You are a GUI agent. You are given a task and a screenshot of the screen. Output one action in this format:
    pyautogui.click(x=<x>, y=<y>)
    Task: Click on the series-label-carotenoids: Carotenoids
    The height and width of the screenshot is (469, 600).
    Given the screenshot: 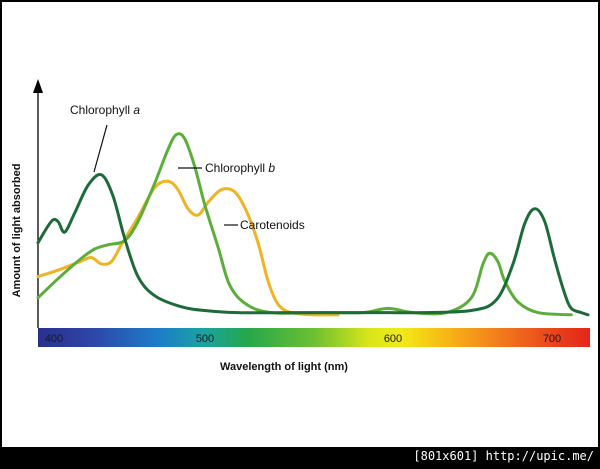 What is the action you would take?
    pyautogui.click(x=272, y=225)
    